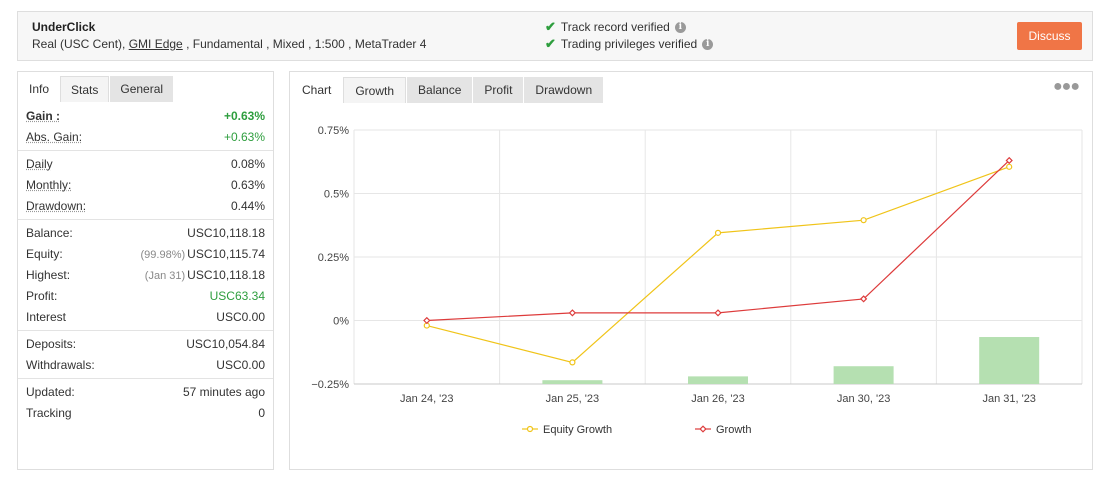  What do you see at coordinates (577, 430) in the screenshot?
I see `legend-label: Equity Growth` at bounding box center [577, 430].